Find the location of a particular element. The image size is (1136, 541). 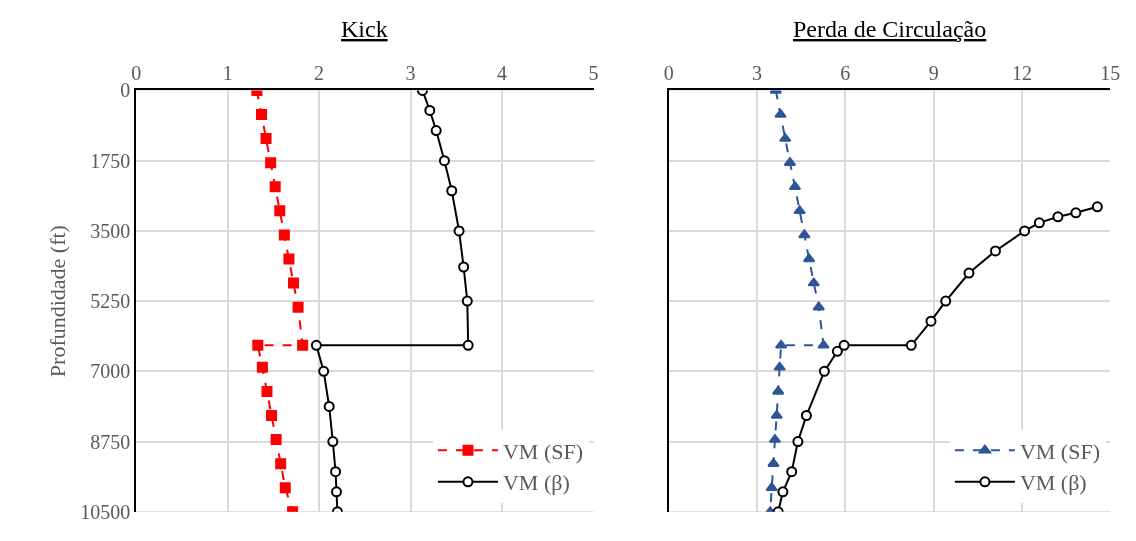

y-tick-label: 8750 is located at coordinates (110, 441).